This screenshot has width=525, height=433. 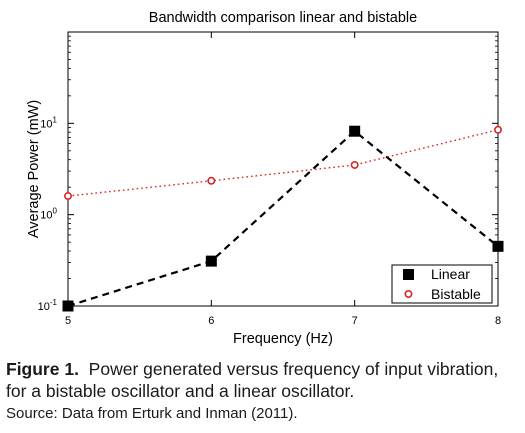 I want to click on y-tick-label: 10⁻¹, so click(x=48, y=305).